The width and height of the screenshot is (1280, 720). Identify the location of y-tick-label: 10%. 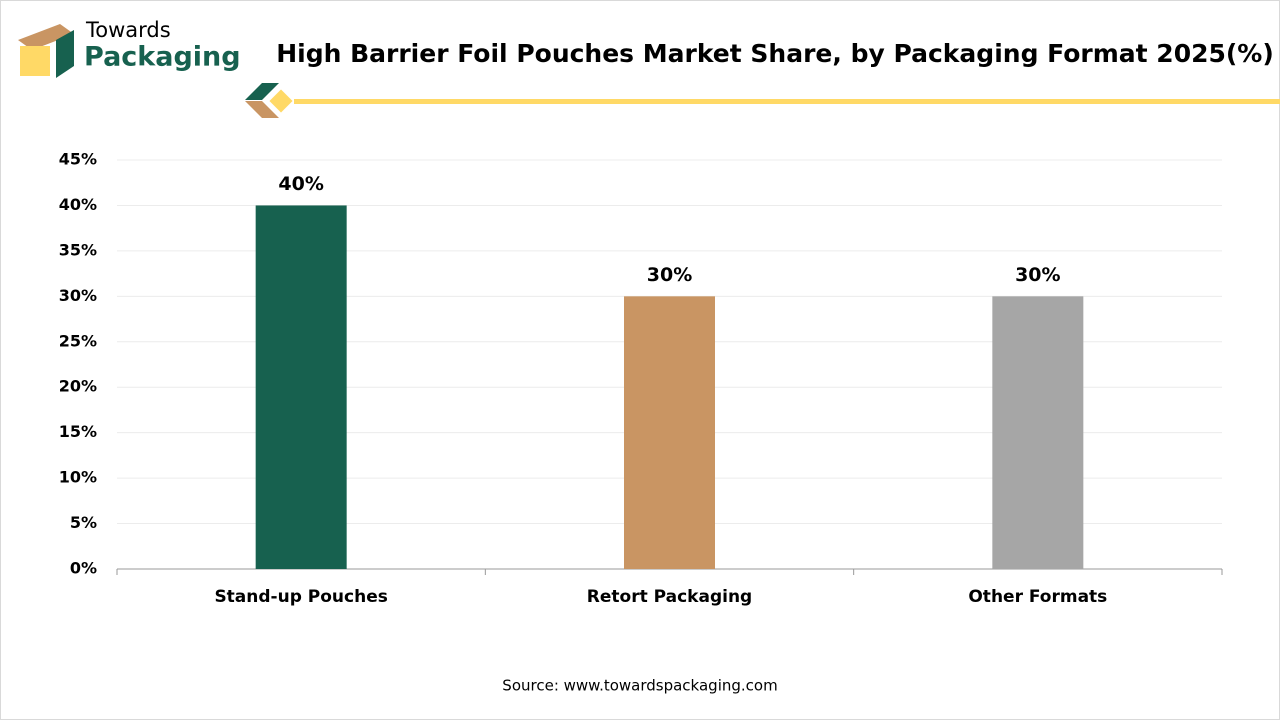
(78, 477).